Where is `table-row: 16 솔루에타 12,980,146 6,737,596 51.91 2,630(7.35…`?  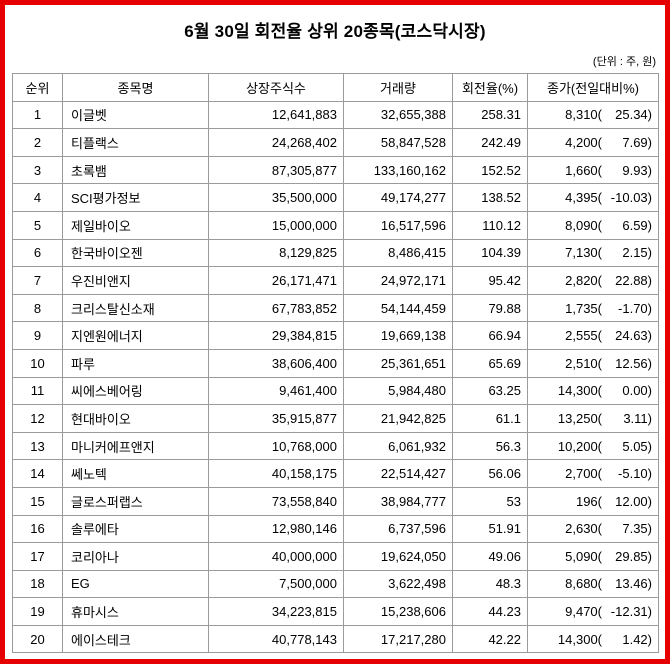 table-row: 16 솔루에타 12,980,146 6,737,596 51.91 2,630(7.35… is located at coordinates (335, 529).